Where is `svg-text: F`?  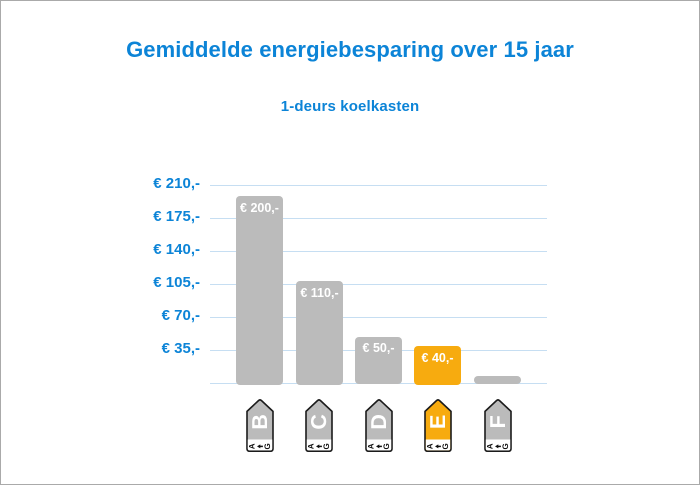
svg-text: F is located at coordinates (498, 421).